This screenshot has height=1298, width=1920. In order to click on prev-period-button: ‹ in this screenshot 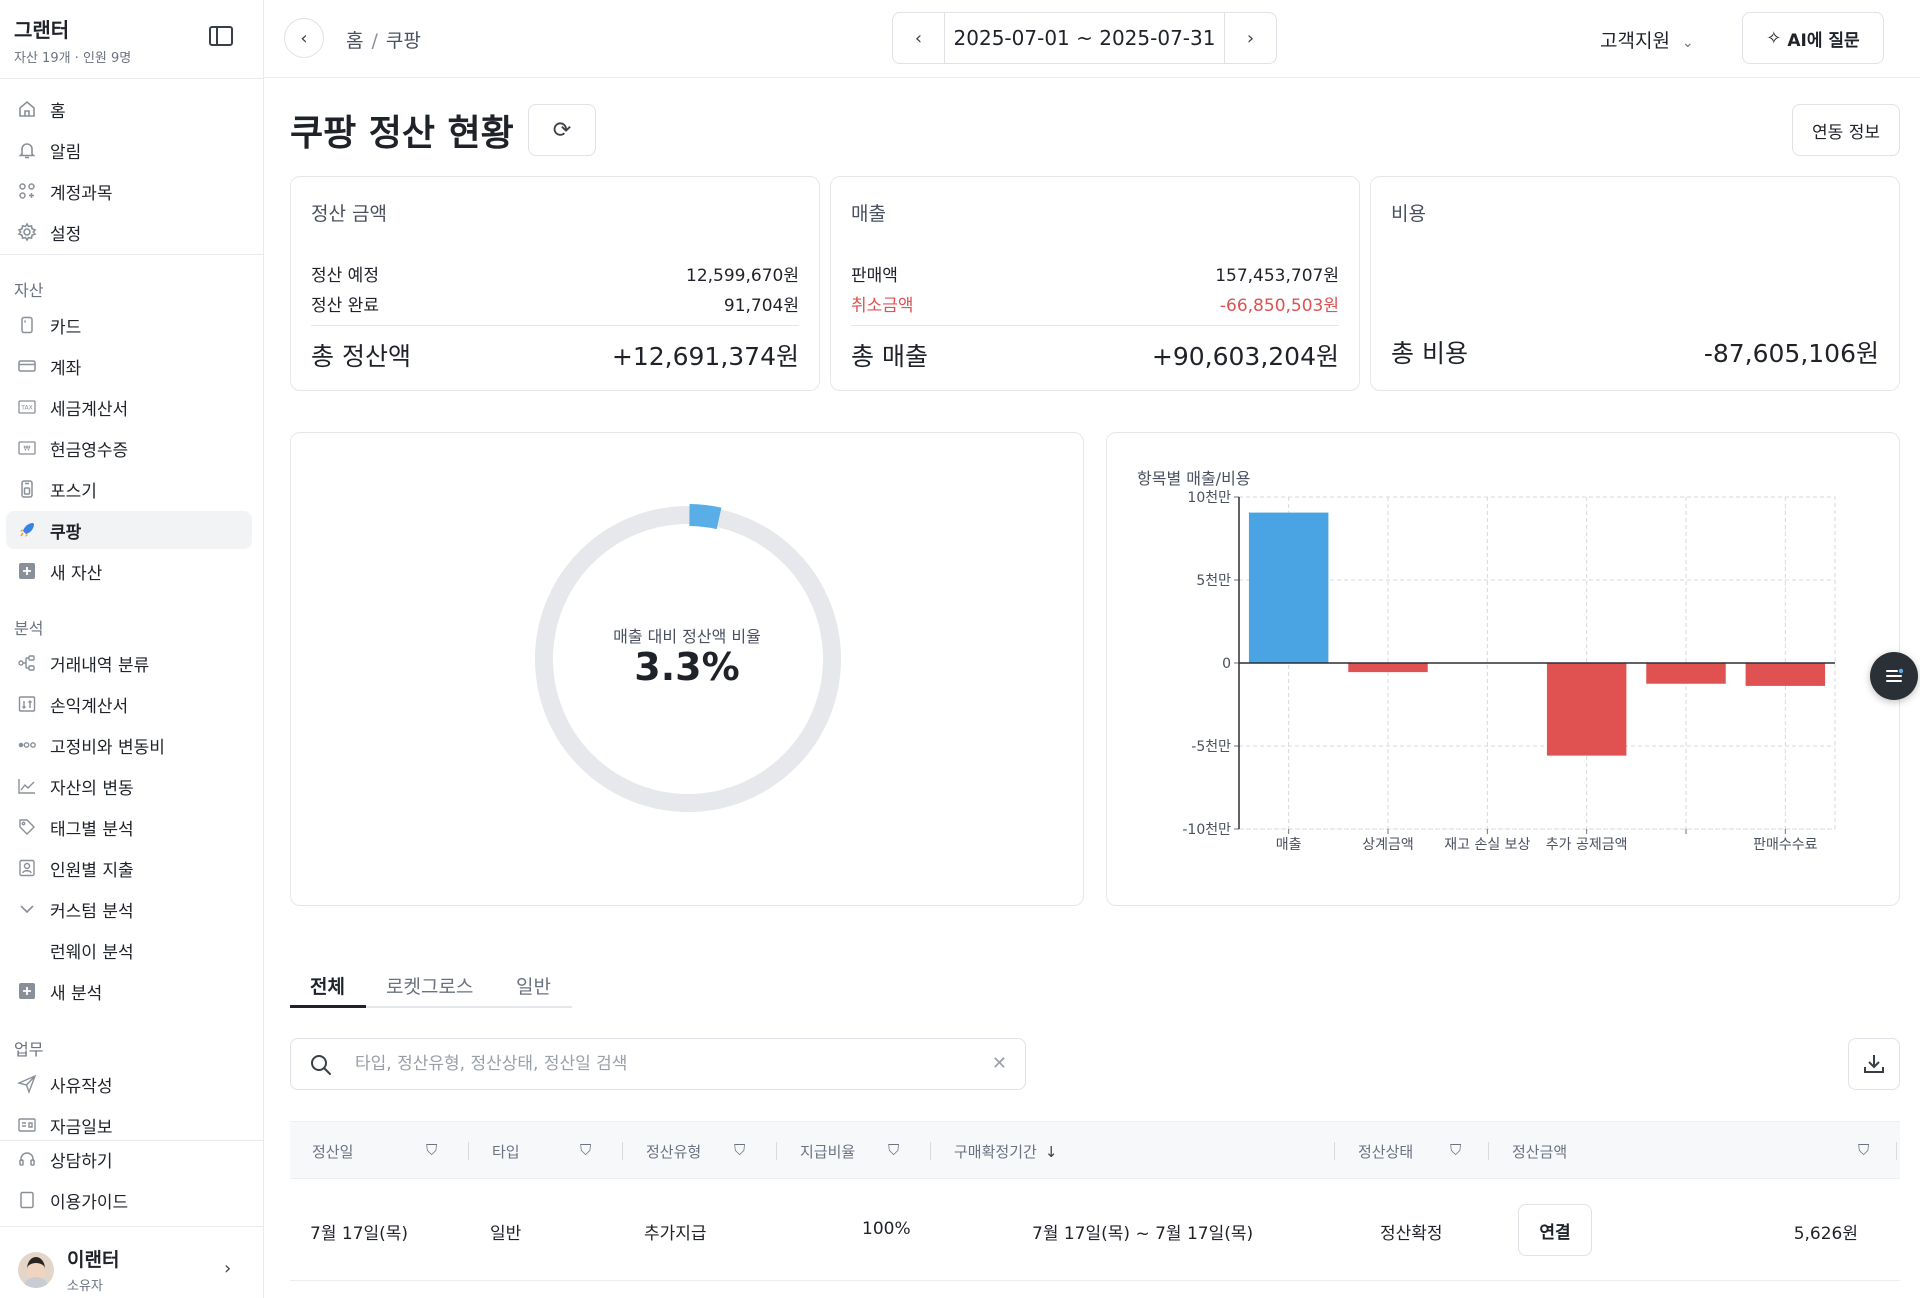, I will do `click(919, 38)`.